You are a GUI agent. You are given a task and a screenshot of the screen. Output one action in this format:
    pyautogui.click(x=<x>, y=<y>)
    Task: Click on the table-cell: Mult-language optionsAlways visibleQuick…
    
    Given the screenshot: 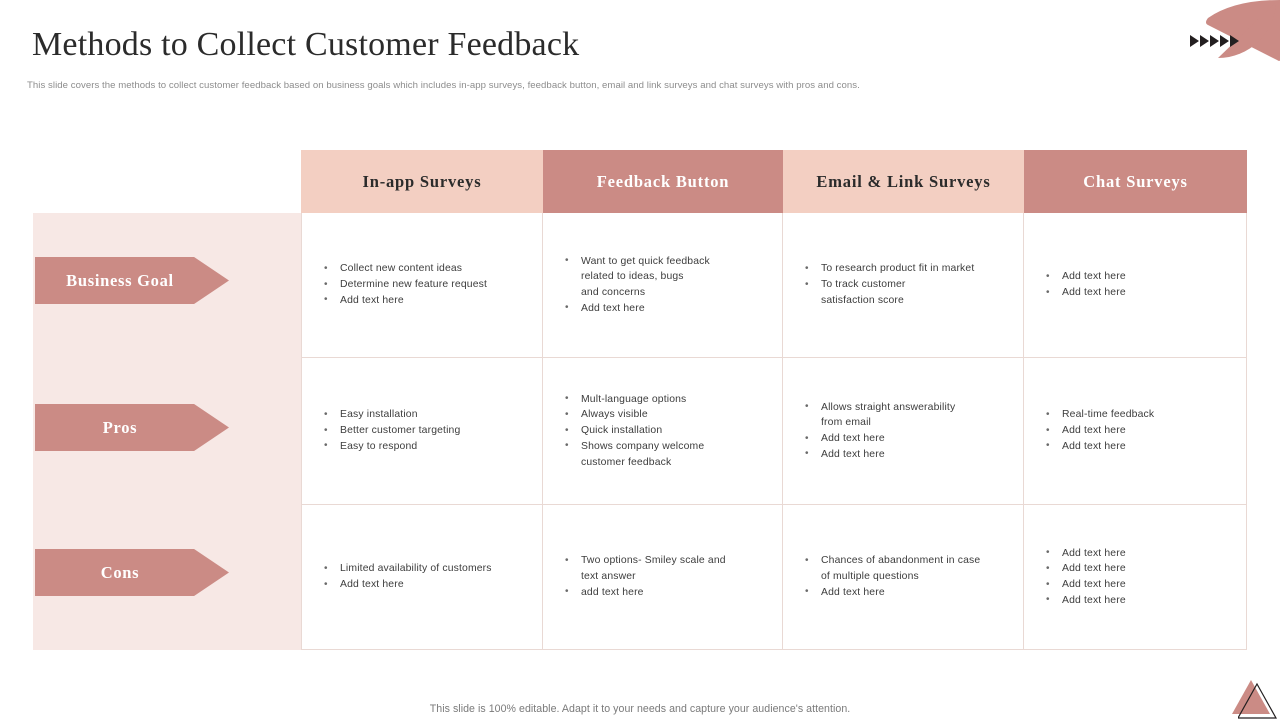 What is the action you would take?
    pyautogui.click(x=663, y=431)
    